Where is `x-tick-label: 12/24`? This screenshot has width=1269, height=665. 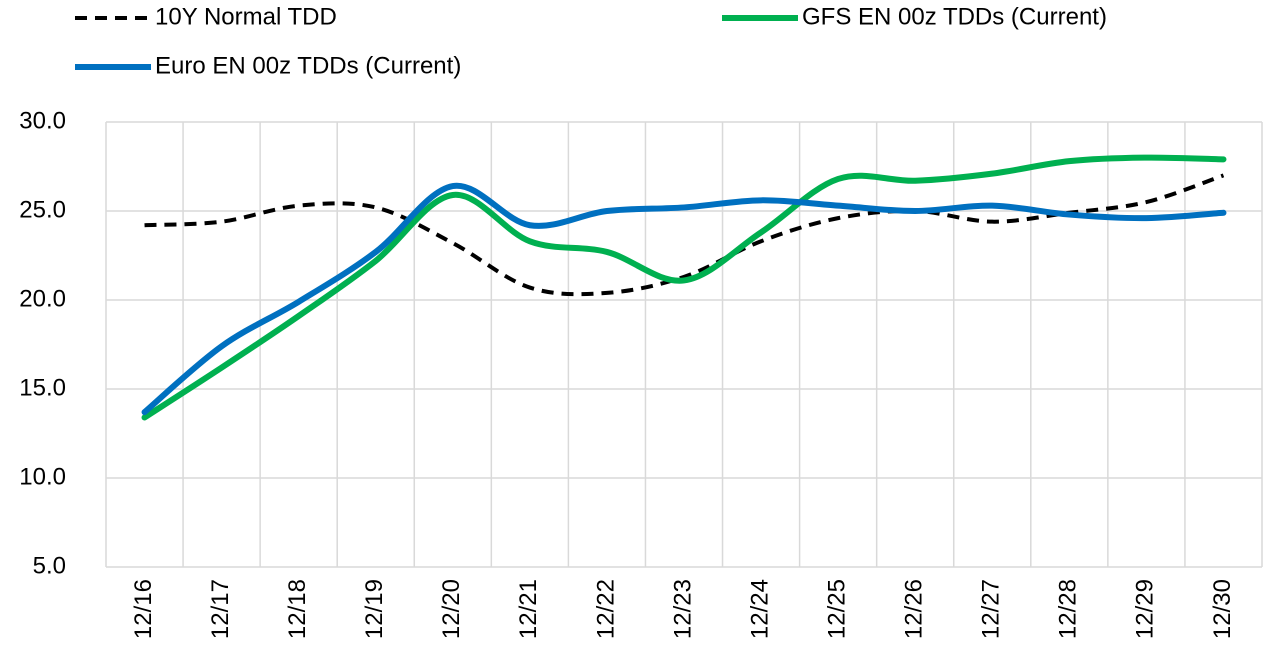
x-tick-label: 12/24 is located at coordinates (759, 609).